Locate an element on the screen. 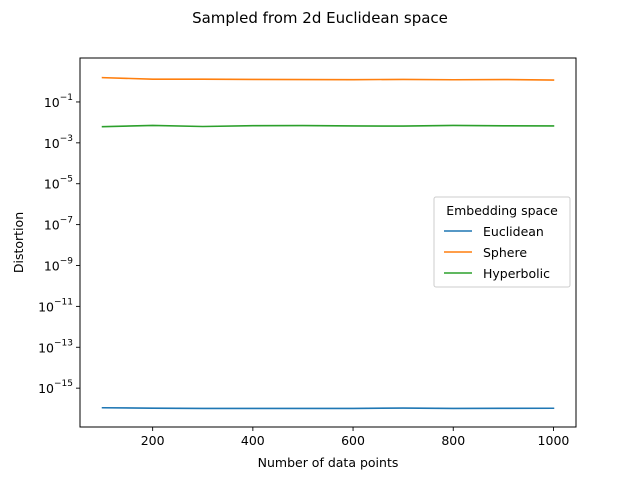  x-tick-label: 600 is located at coordinates (353, 440).